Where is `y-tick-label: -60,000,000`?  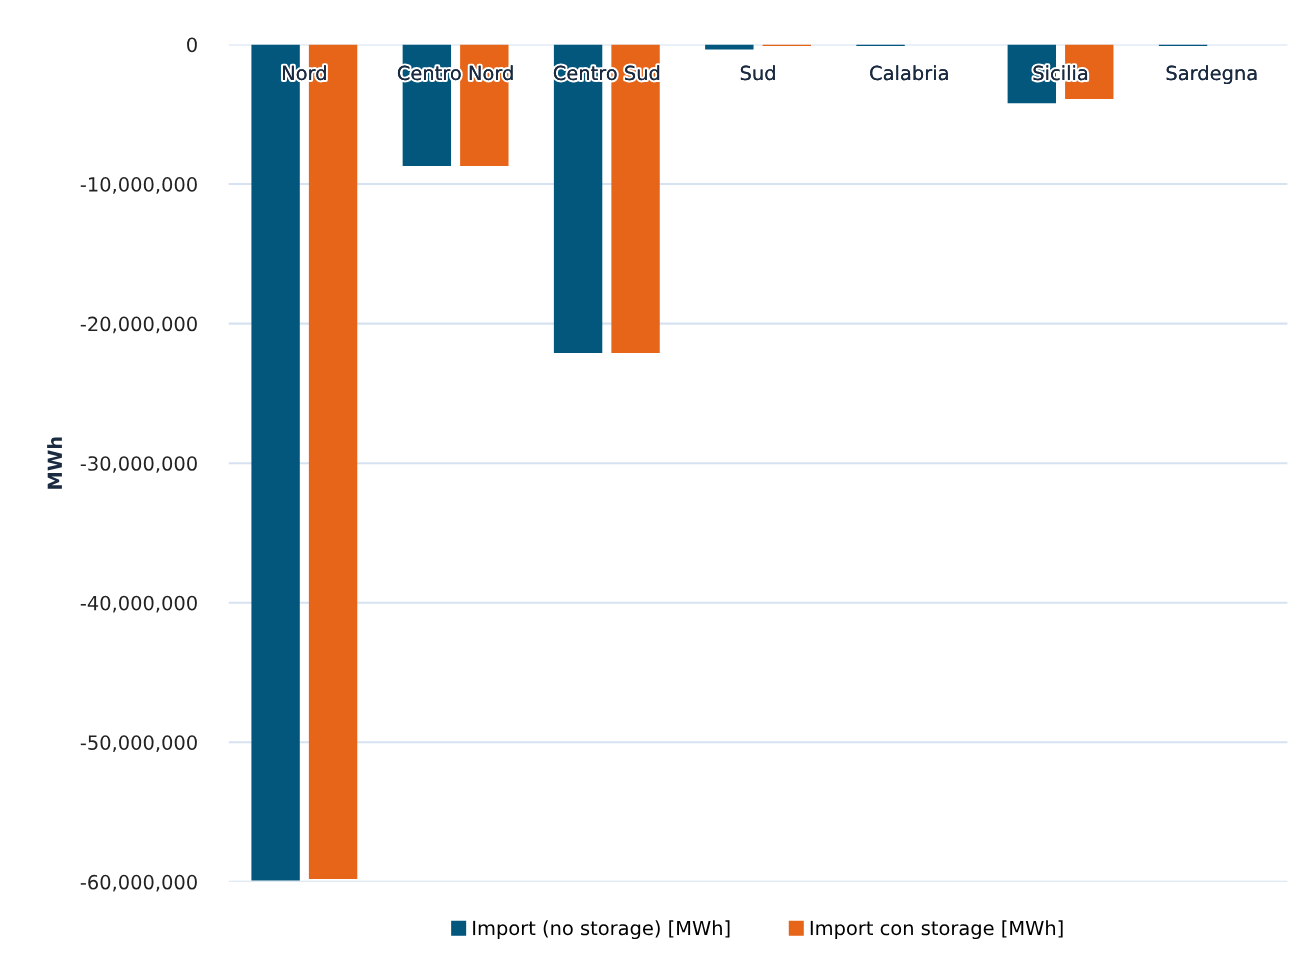 y-tick-label: -60,000,000 is located at coordinates (138, 883).